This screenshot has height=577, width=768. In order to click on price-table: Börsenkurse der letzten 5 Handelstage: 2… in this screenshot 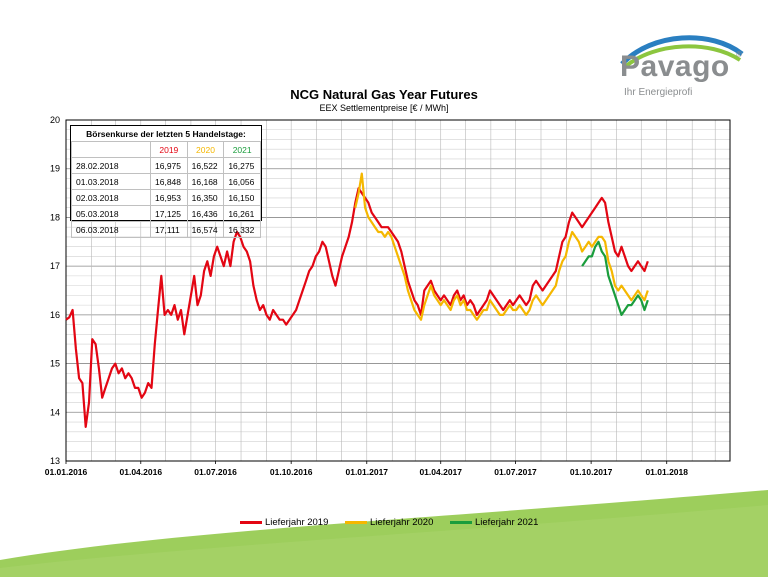, I will do `click(166, 181)`.